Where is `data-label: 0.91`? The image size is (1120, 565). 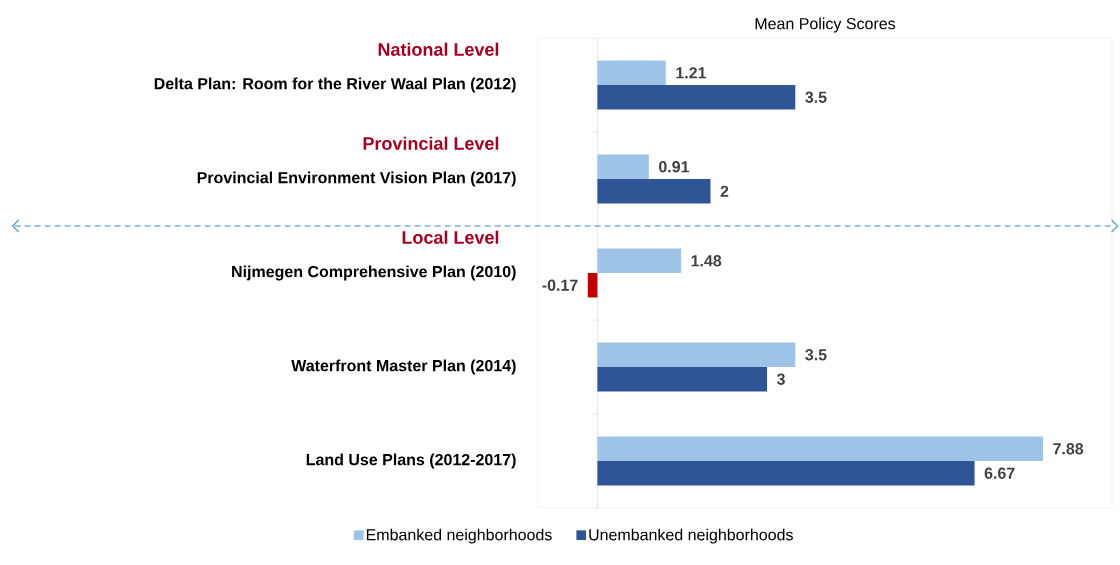 data-label: 0.91 is located at coordinates (674, 167).